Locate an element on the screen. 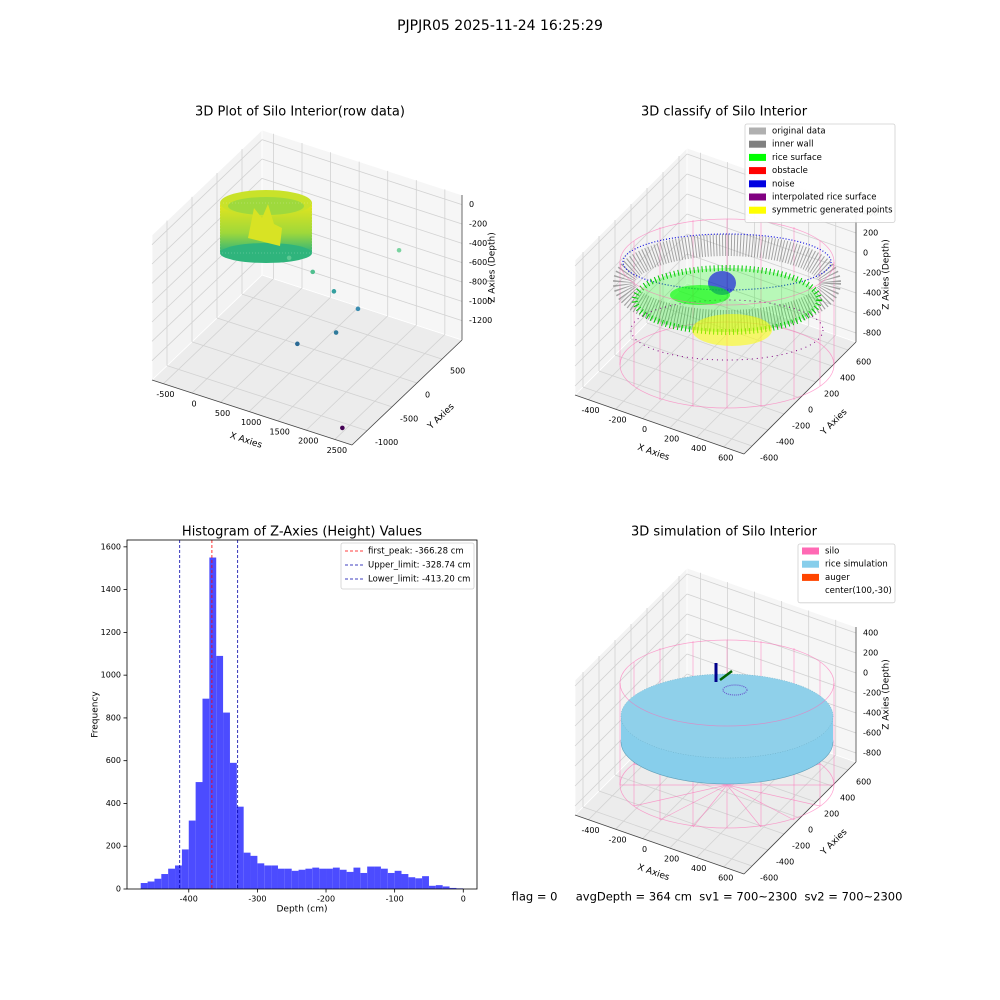 The image size is (1000, 1000). chart-title: 3D classify of Silo Interior is located at coordinates (724, 112).